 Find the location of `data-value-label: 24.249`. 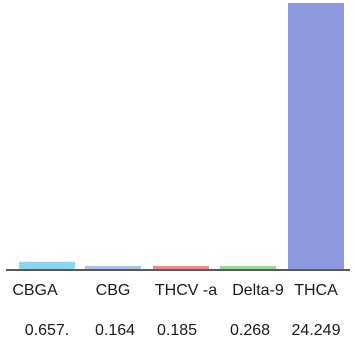

data-value-label: 24.249 is located at coordinates (316, 330).